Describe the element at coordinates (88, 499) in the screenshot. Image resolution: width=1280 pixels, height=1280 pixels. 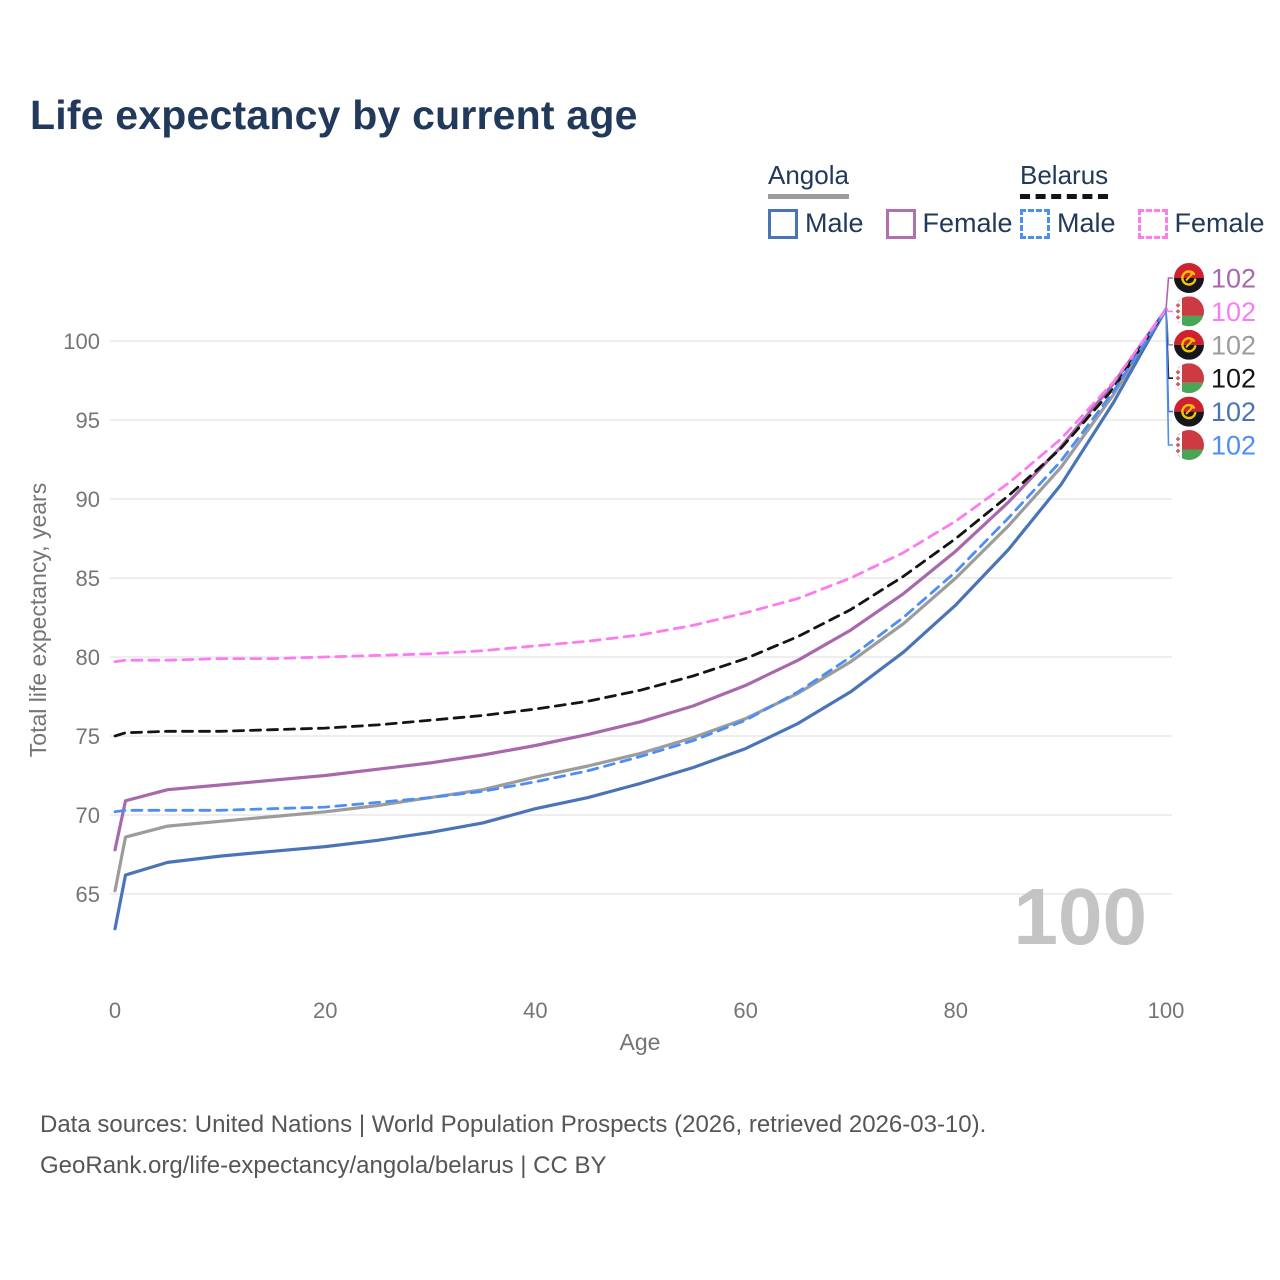
I see `y-tick-label: 90` at that location.